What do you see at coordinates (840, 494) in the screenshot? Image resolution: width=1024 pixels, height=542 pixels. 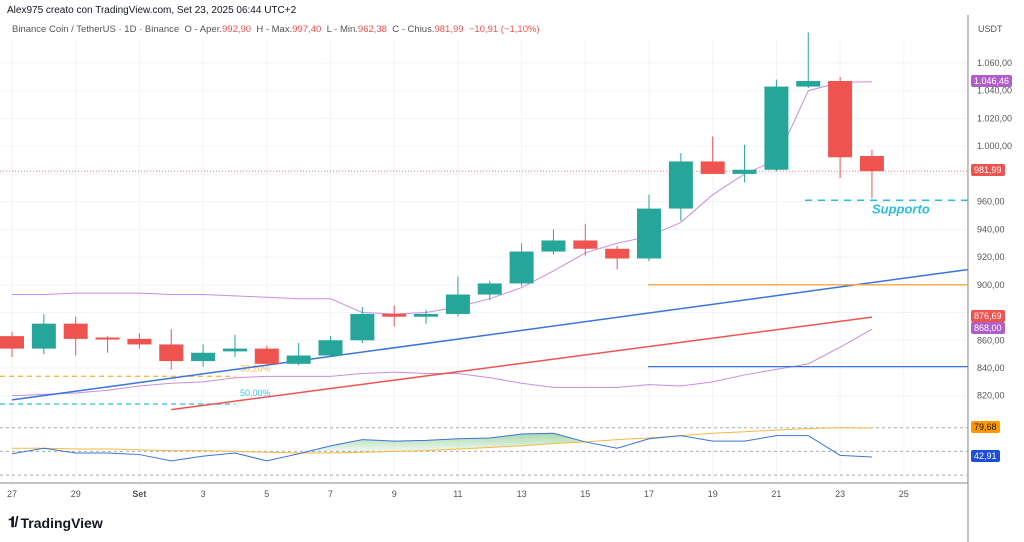 I see `date-tick: 23` at bounding box center [840, 494].